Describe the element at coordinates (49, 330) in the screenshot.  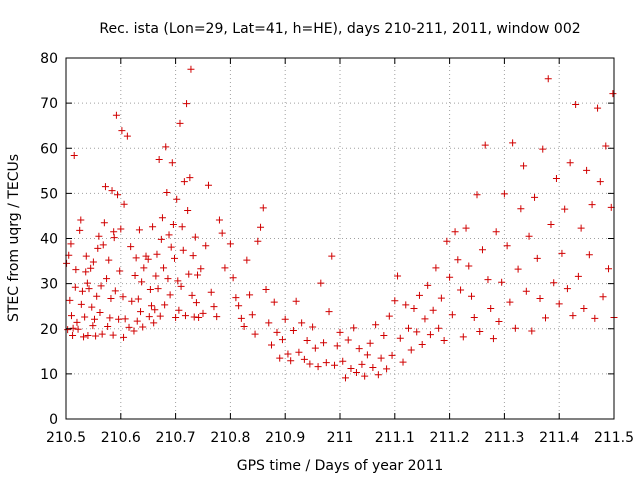
I see `y-tick-label: 20` at that location.